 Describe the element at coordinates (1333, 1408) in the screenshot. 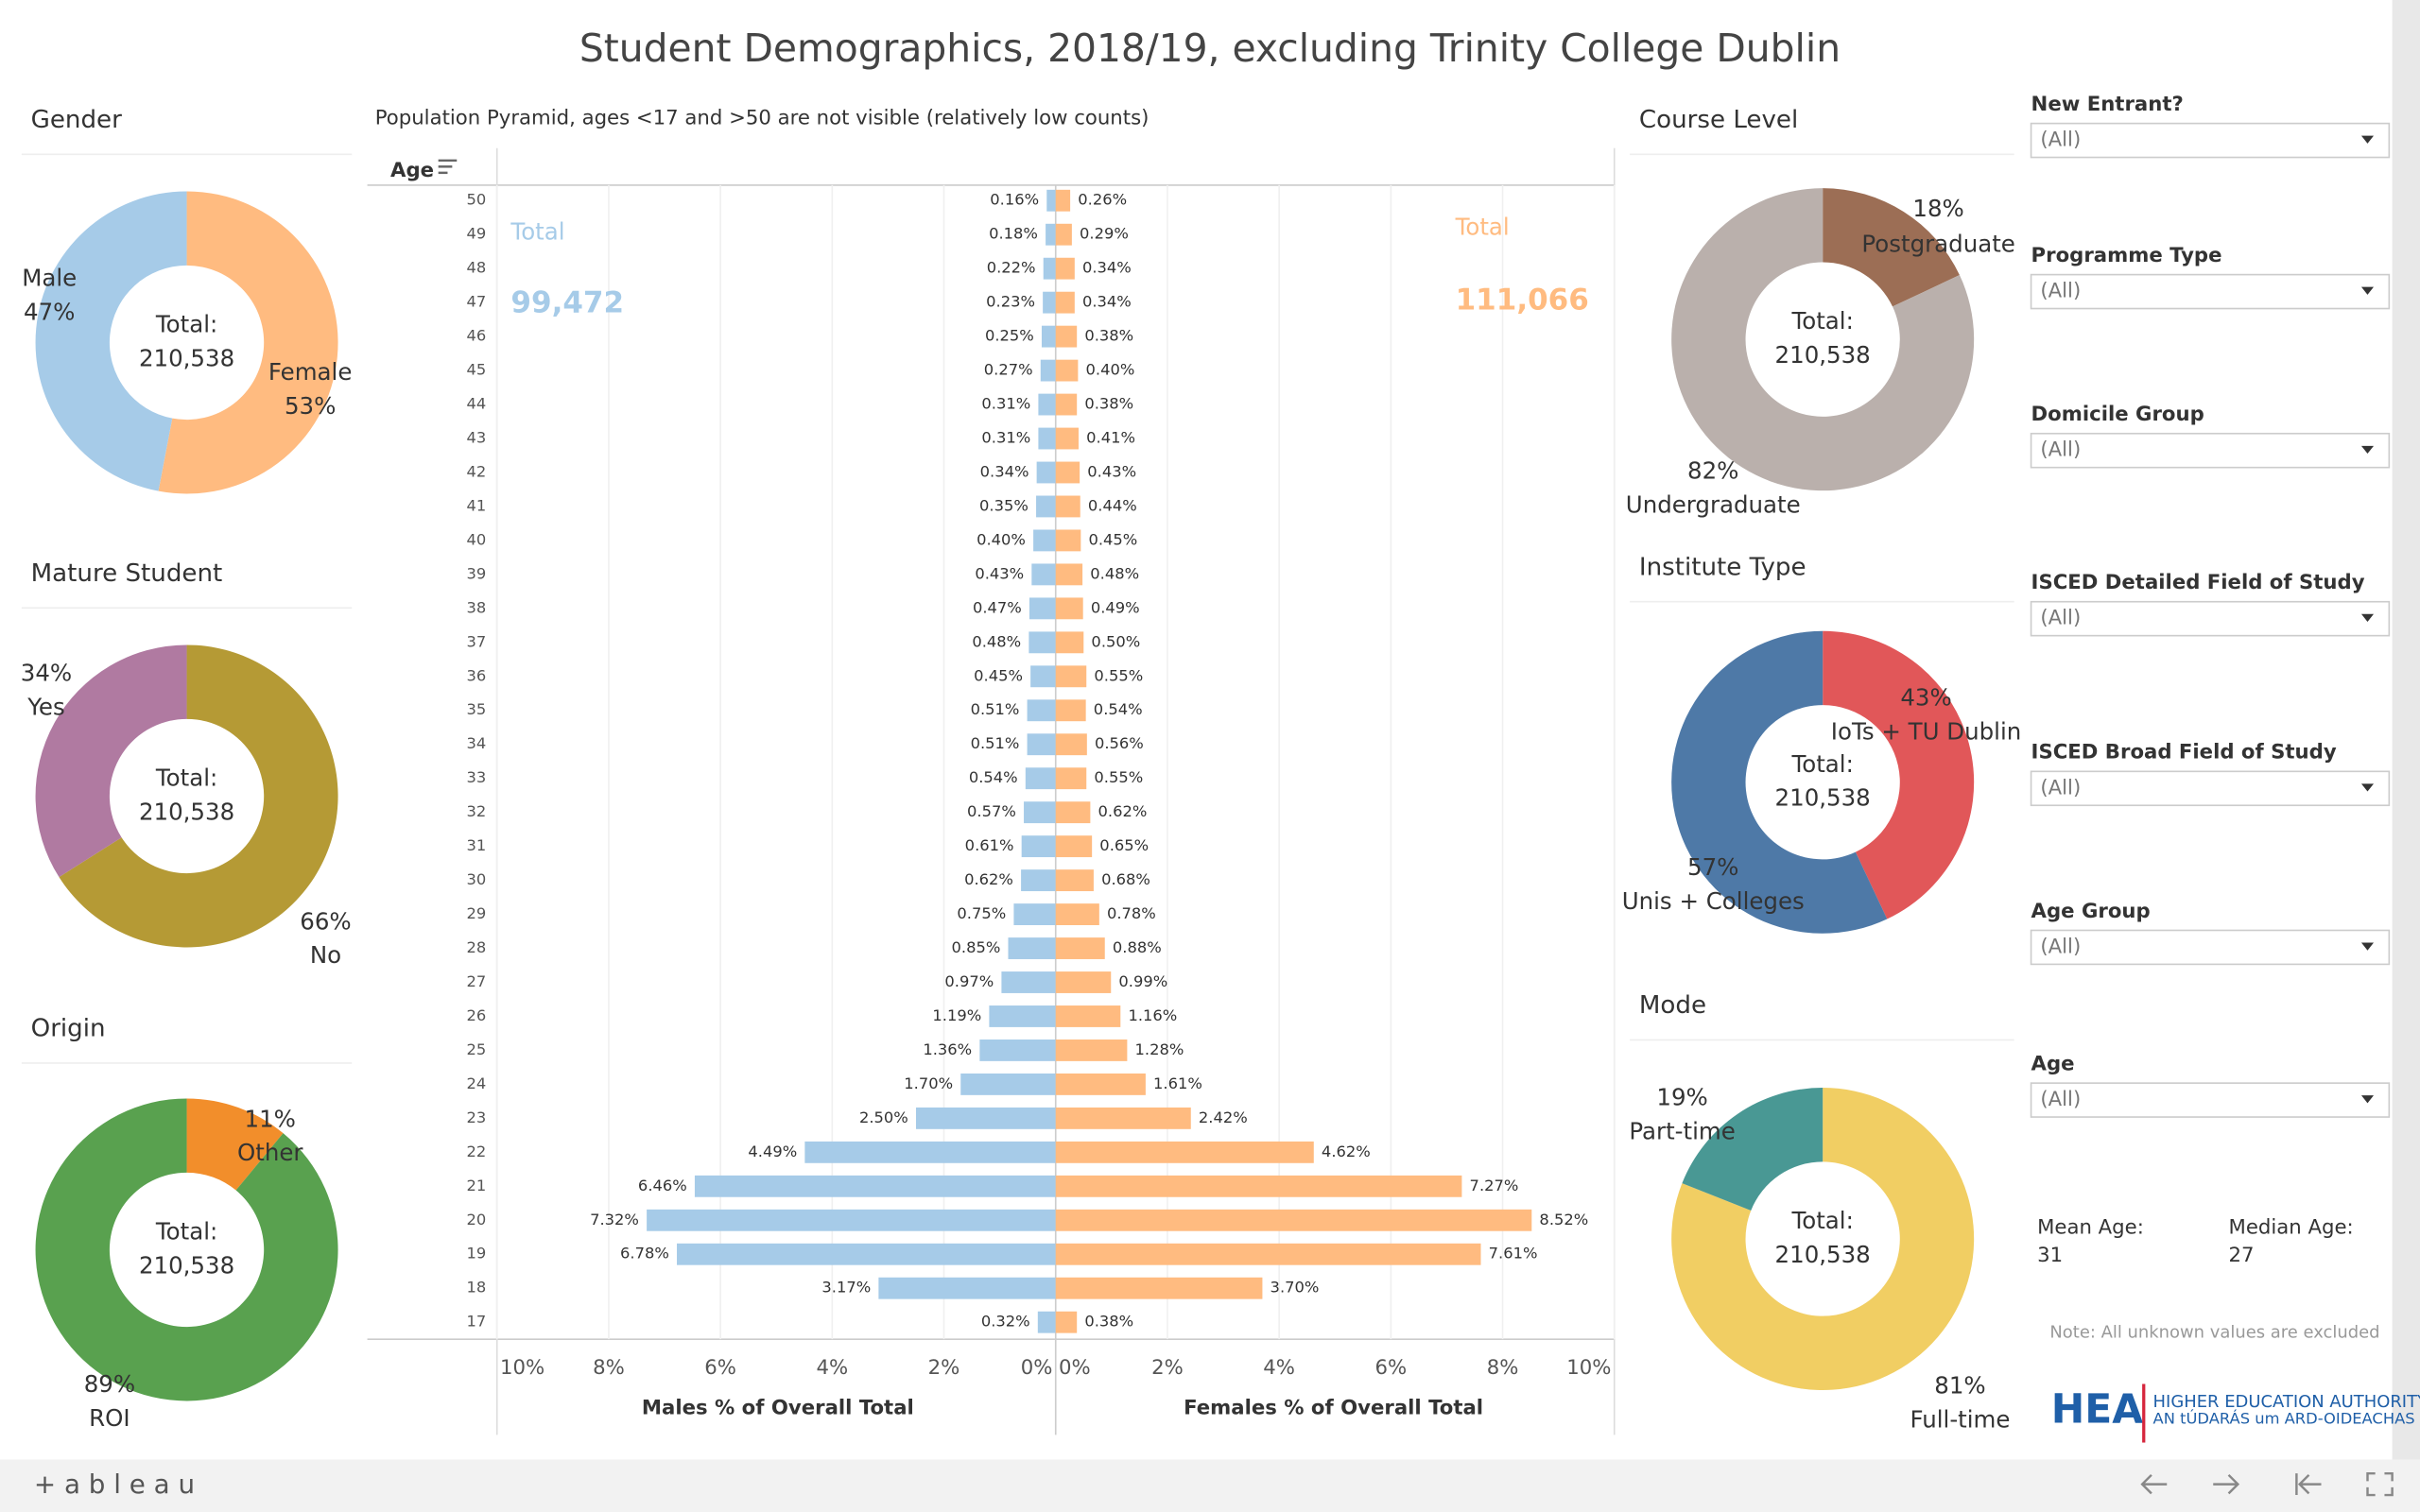

I see `x-axis-title: Females % of Overall Total` at that location.